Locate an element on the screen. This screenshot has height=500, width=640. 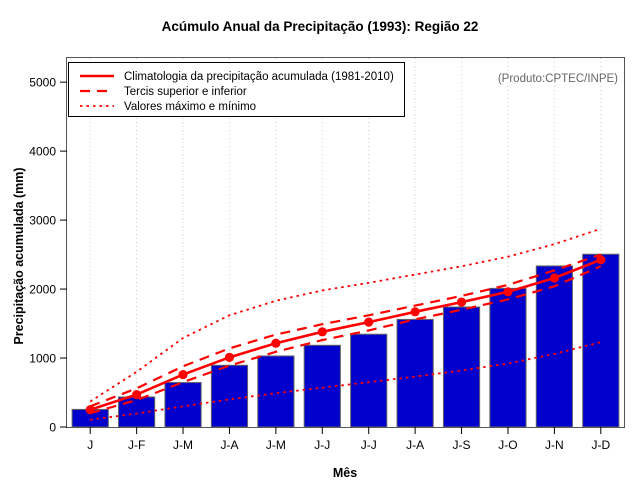
y-axis-ticks: 0 1000 2000 3000 4000 5000 is located at coordinates (48, 255).